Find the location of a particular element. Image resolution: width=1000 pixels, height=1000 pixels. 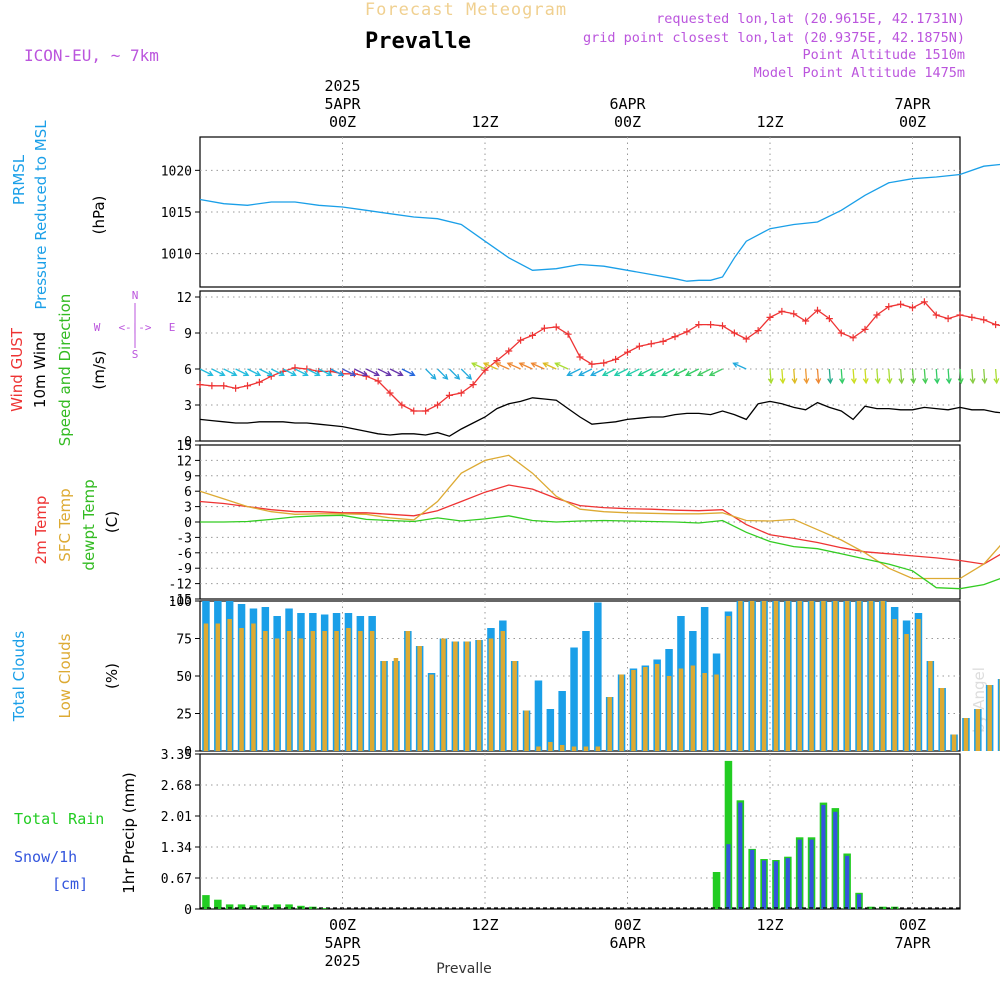

time-label-bottom: 7APR is located at coordinates (912, 943).